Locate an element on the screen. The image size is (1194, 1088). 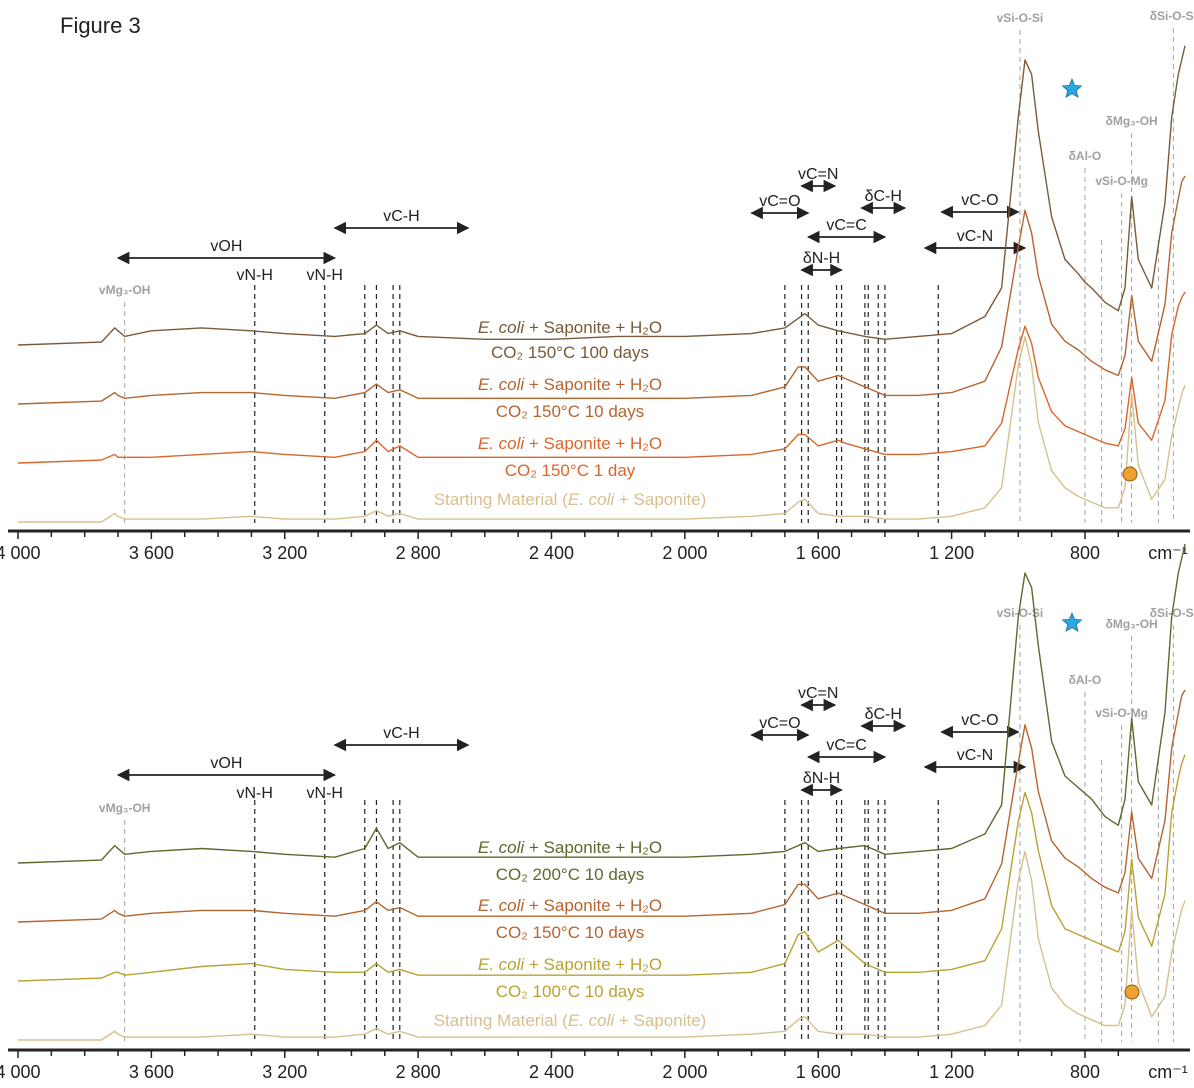
series-label-conditions: CO₂ 100°C 10 days is located at coordinates (570, 991).